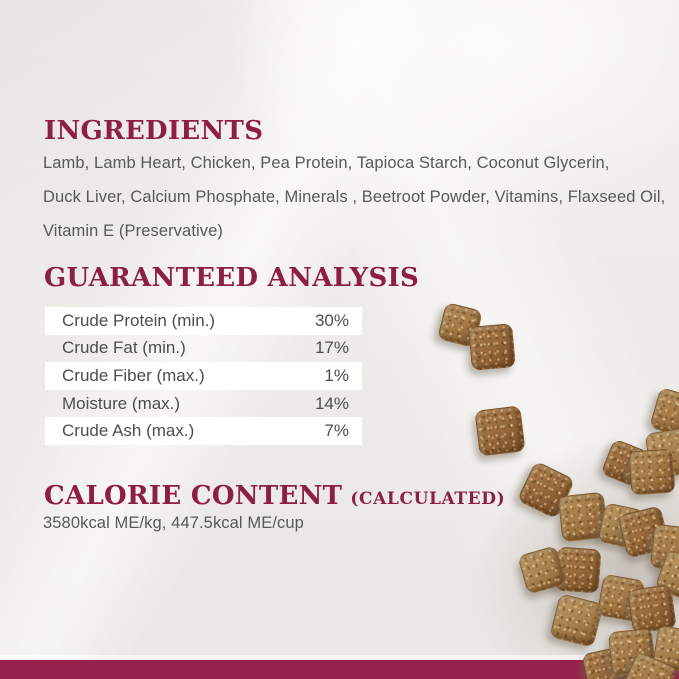 Image resolution: width=679 pixels, height=679 pixels. What do you see at coordinates (331, 348) in the screenshot?
I see `analysis-value: 17%` at bounding box center [331, 348].